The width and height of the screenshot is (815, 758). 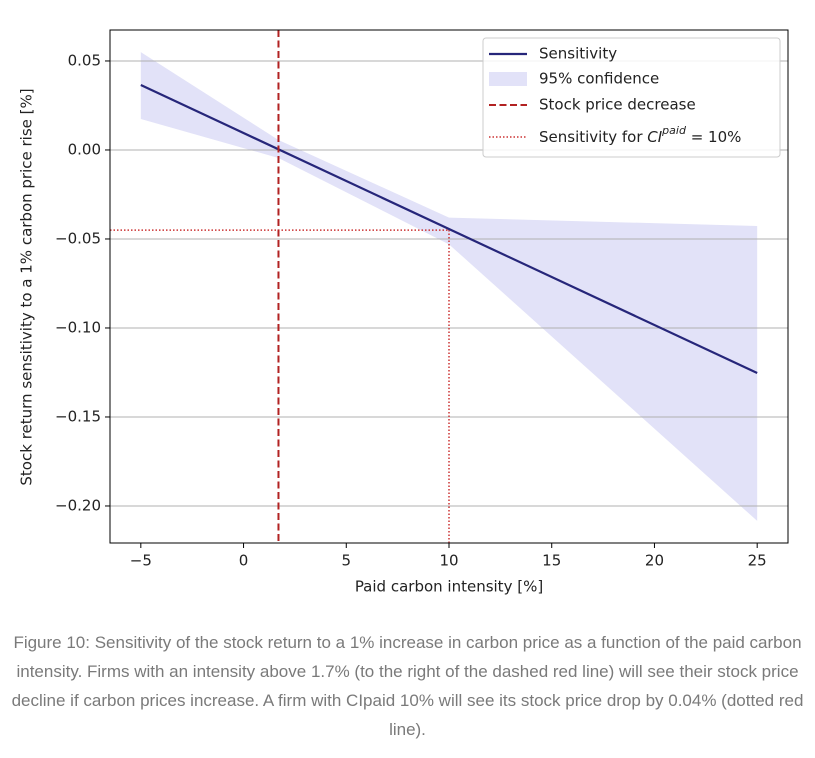 What do you see at coordinates (508, 79) in the screenshot?
I see `legend-handle` at bounding box center [508, 79].